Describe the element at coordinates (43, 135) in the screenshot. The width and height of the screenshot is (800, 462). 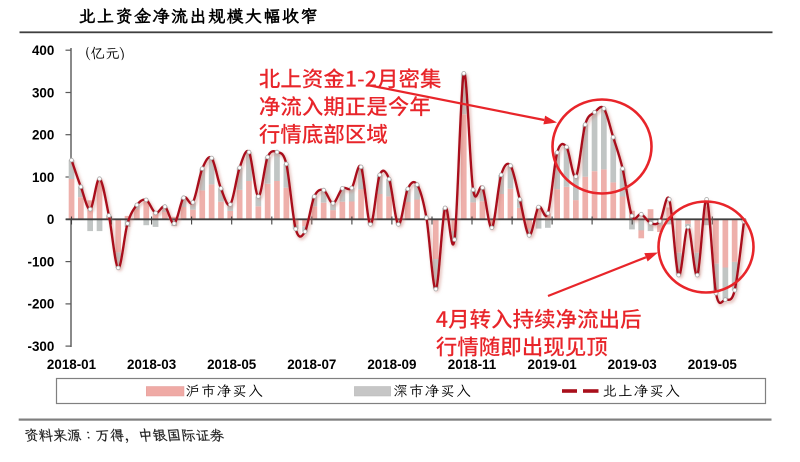
I see `svg-text: 200` at that location.